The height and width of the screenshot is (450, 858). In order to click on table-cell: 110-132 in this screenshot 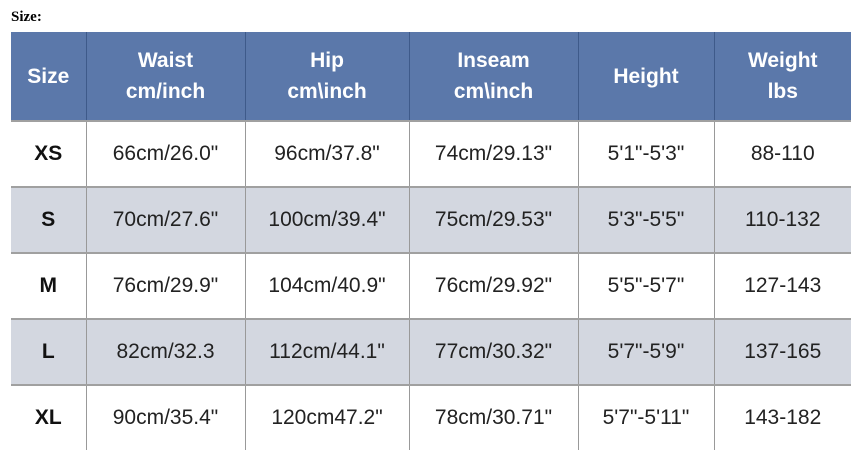, I will do `click(782, 219)`.